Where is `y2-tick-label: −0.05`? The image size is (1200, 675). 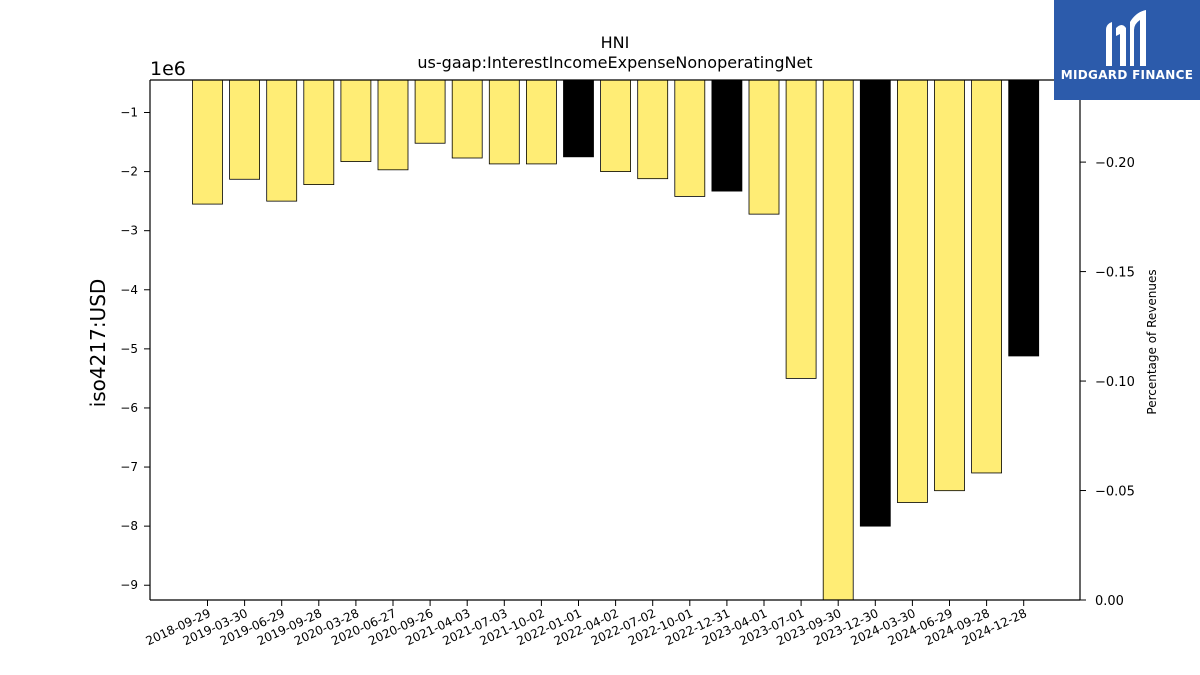
y2-tick-label: −0.05 is located at coordinates (1115, 492).